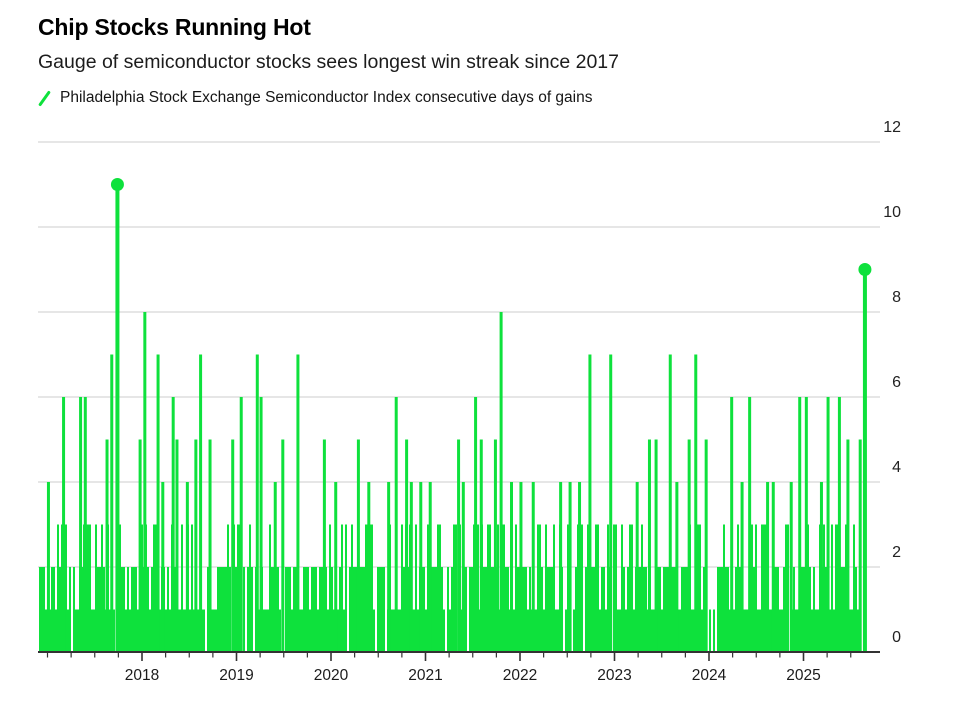 This screenshot has height=724, width=972. What do you see at coordinates (142, 675) in the screenshot?
I see `x-tick-label: 2018` at bounding box center [142, 675].